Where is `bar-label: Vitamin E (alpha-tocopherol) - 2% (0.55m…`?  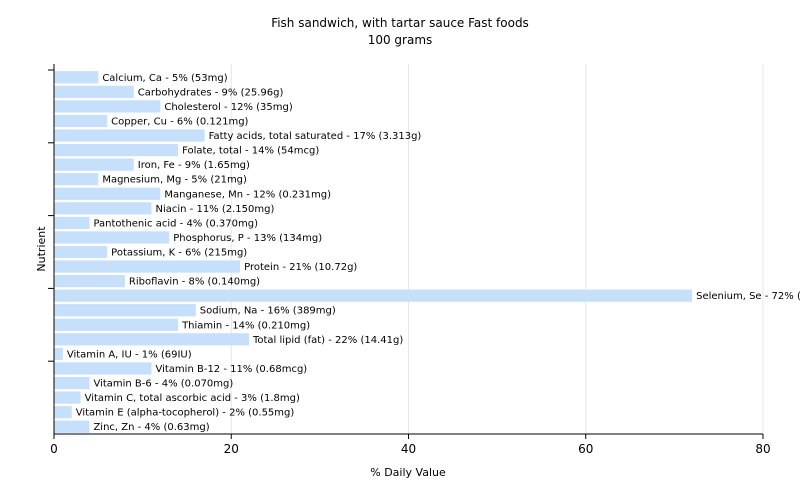
bar-label: Vitamin E (alpha-tocopherol) - 2% (0.55m… is located at coordinates (185, 413).